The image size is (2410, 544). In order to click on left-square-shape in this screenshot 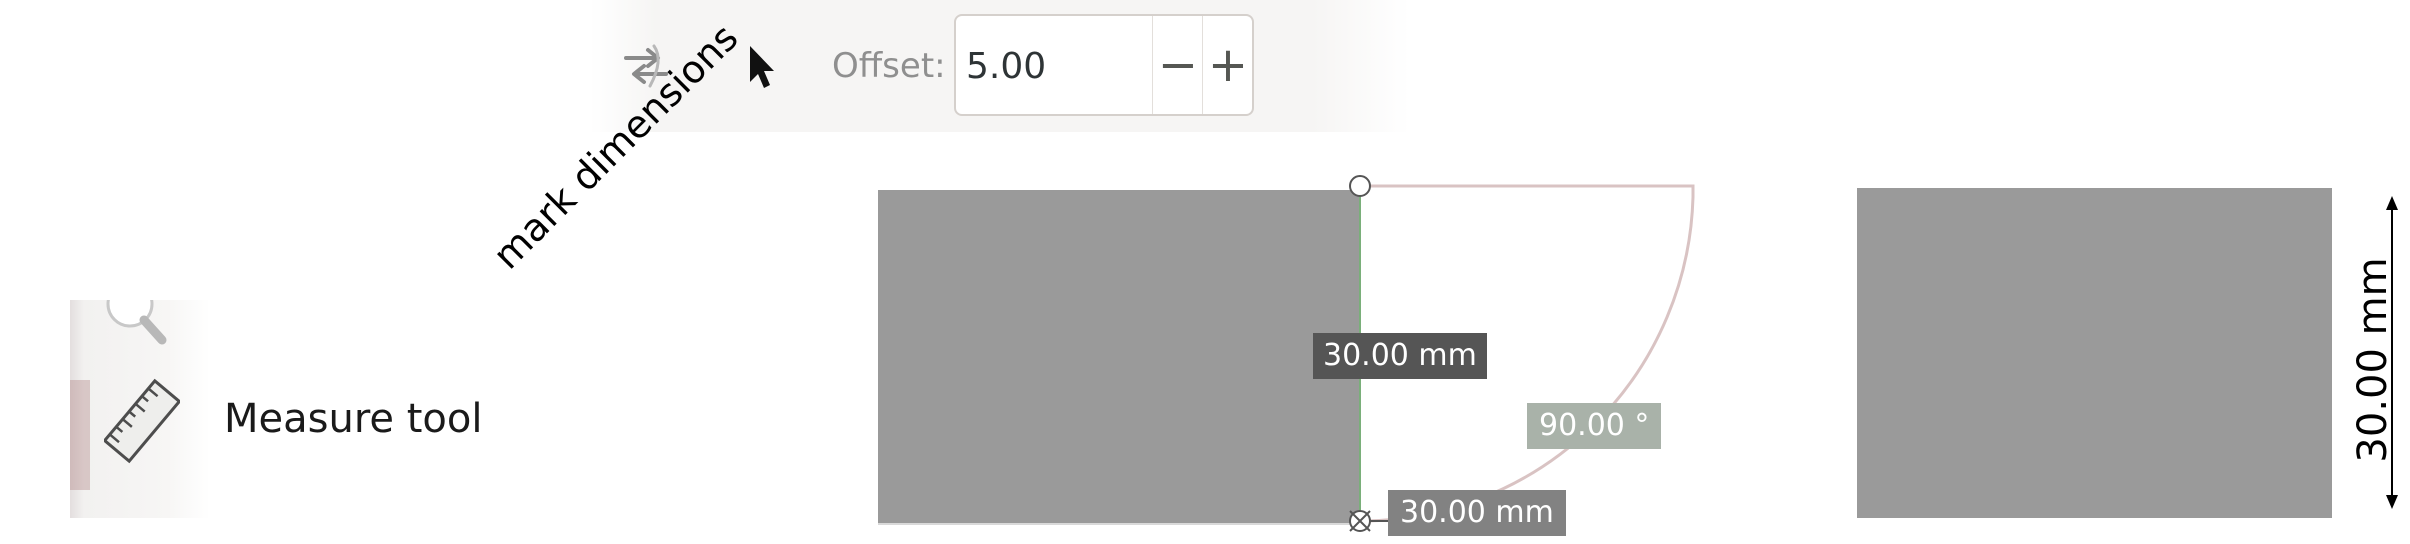, I will do `click(1119, 357)`.